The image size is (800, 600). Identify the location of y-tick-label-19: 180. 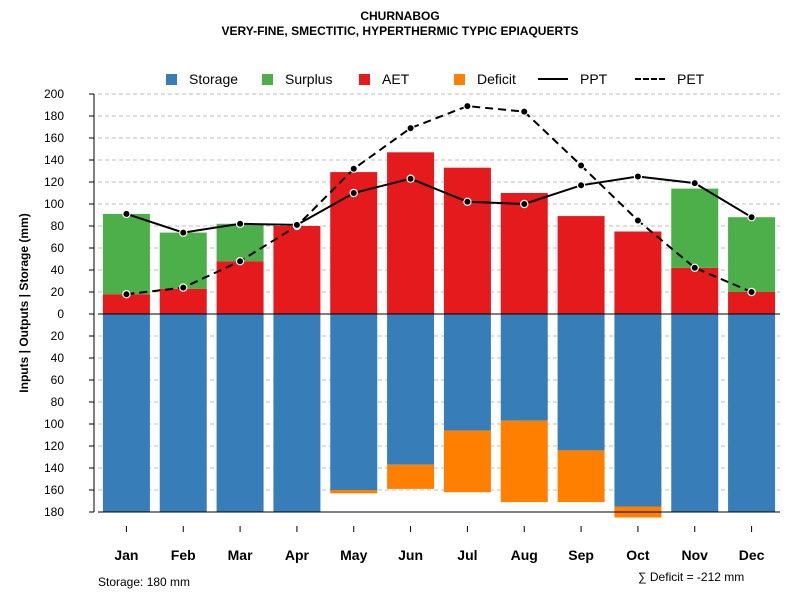
(54, 512).